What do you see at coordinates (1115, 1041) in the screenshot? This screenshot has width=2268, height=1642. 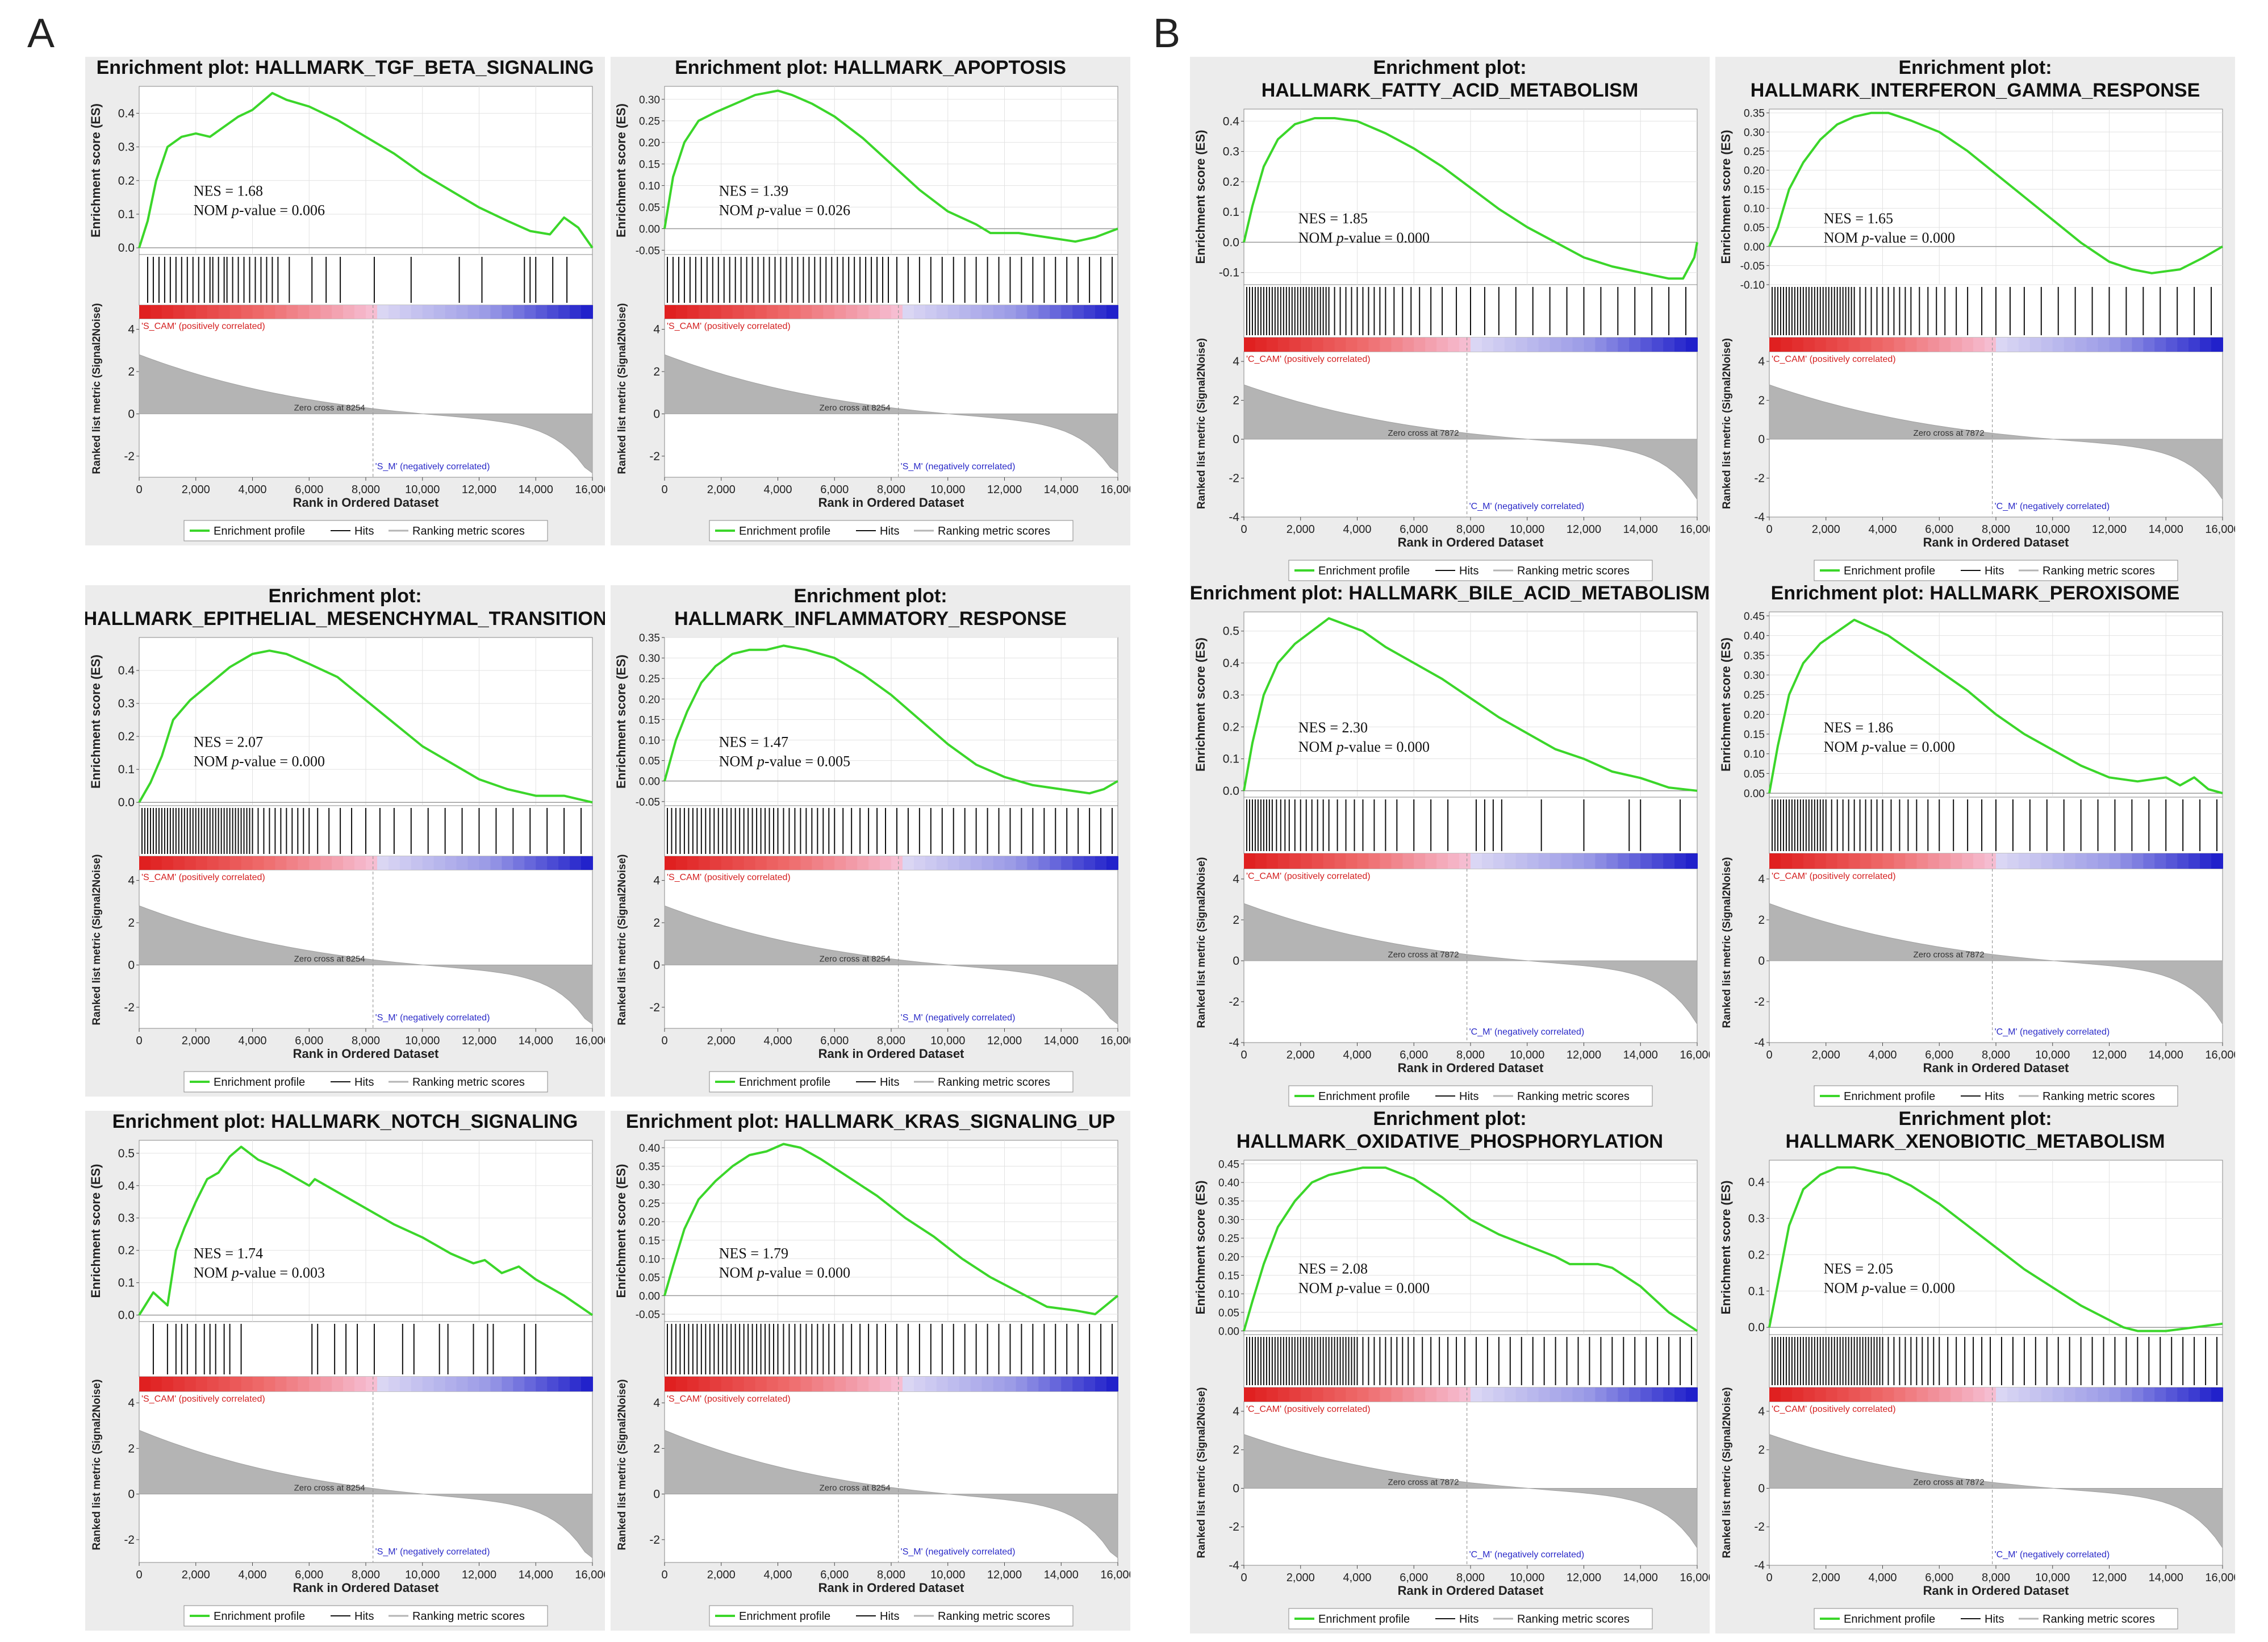 I see `x-tick-label: 16,000` at bounding box center [1115, 1041].